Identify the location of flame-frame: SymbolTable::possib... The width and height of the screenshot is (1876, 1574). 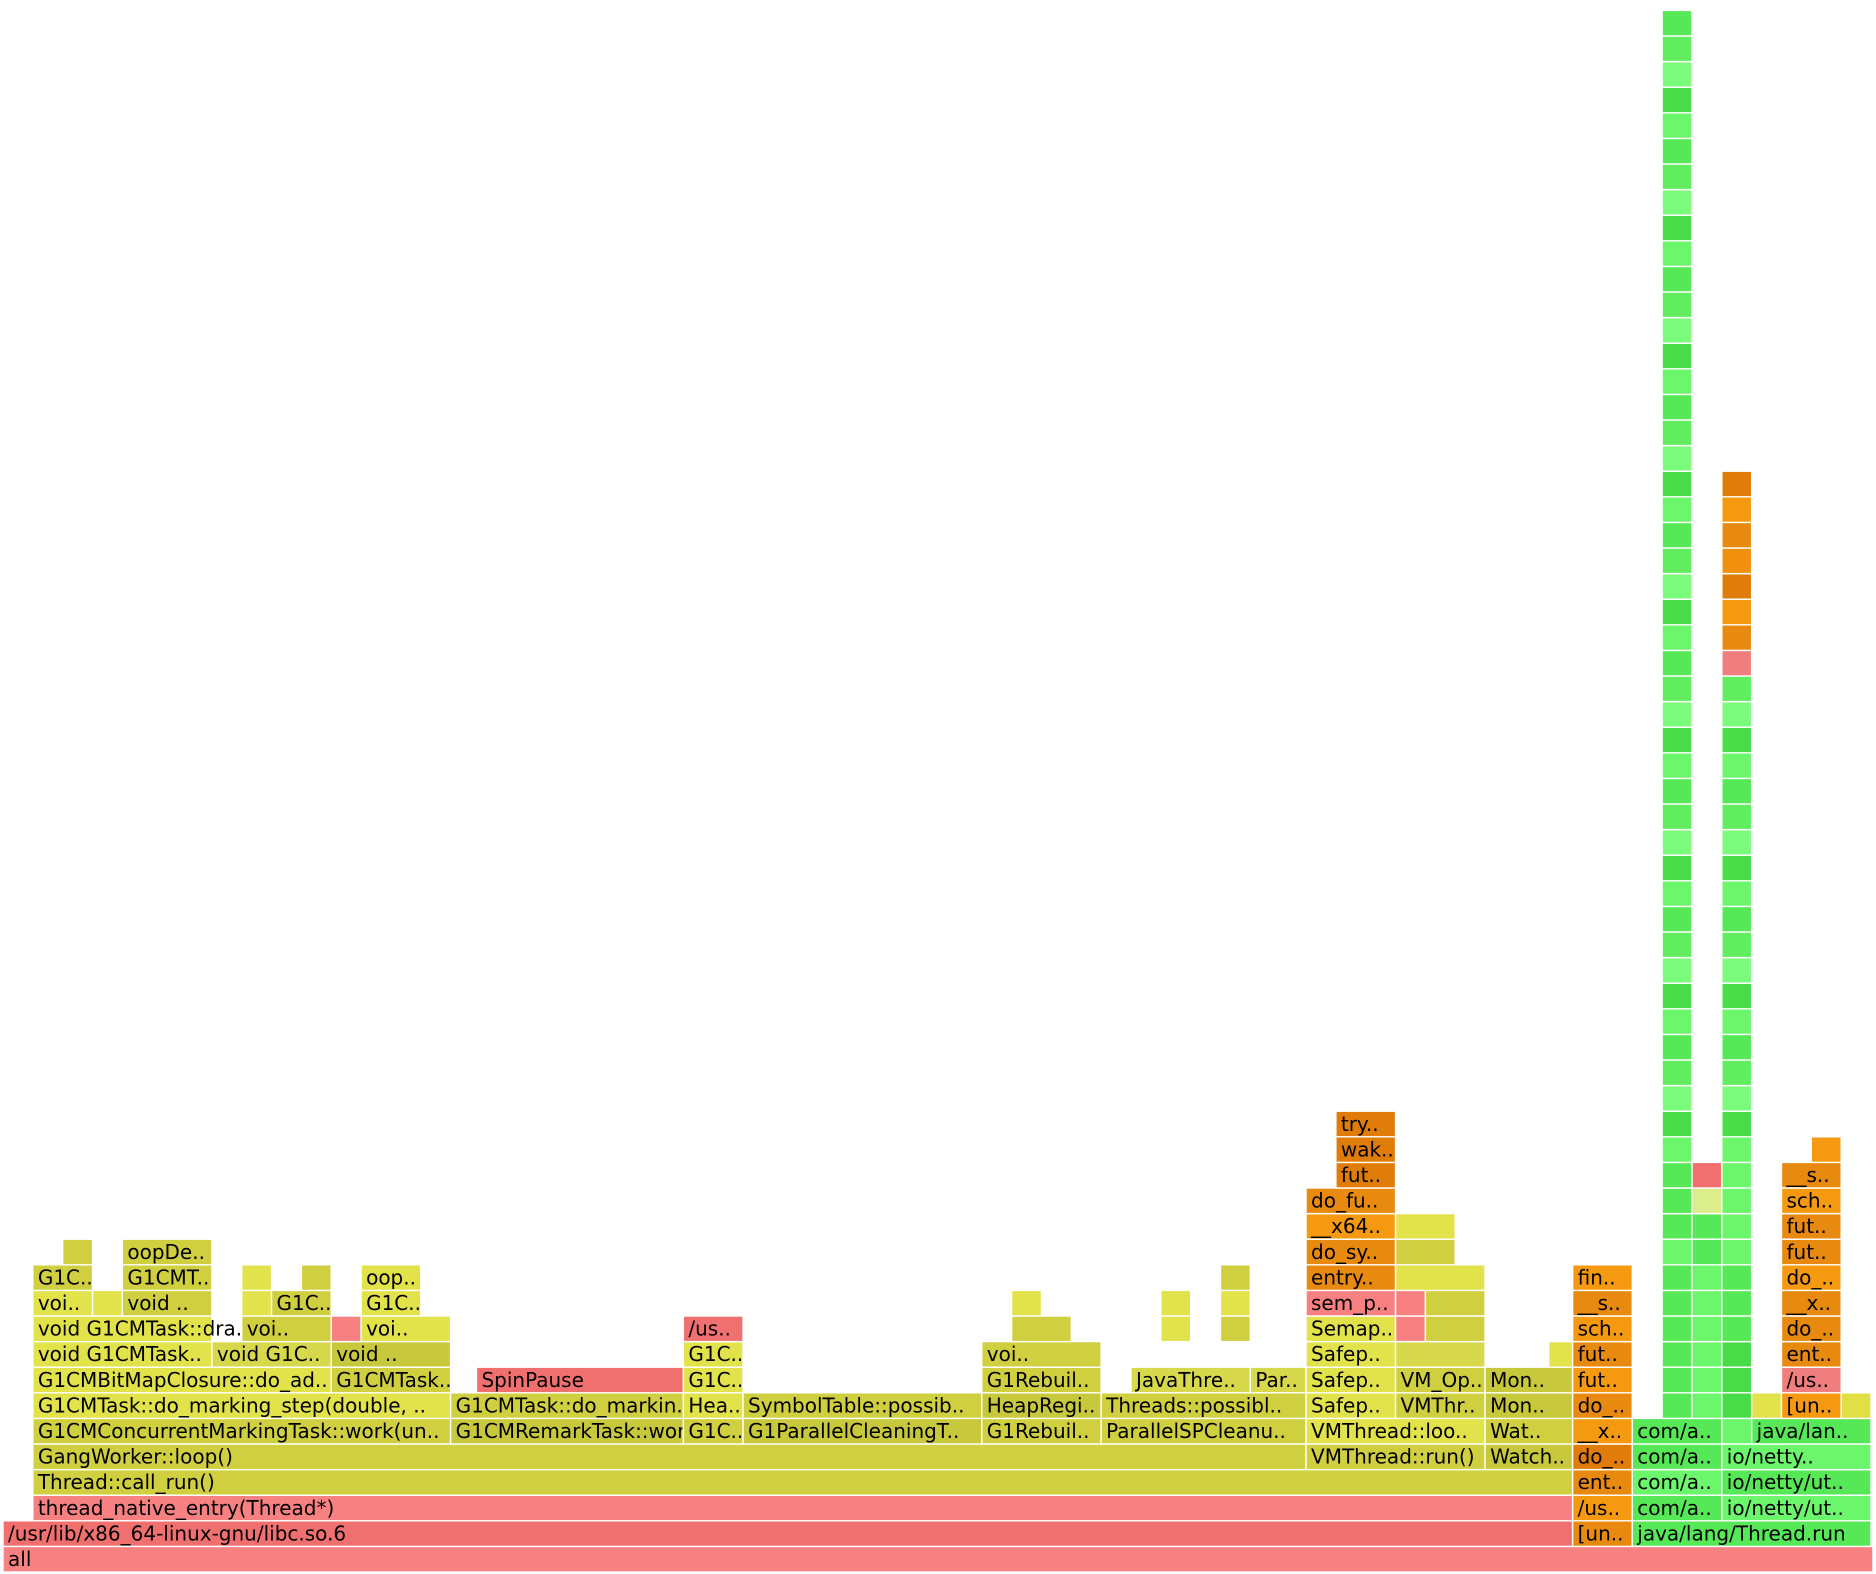
(862, 1406).